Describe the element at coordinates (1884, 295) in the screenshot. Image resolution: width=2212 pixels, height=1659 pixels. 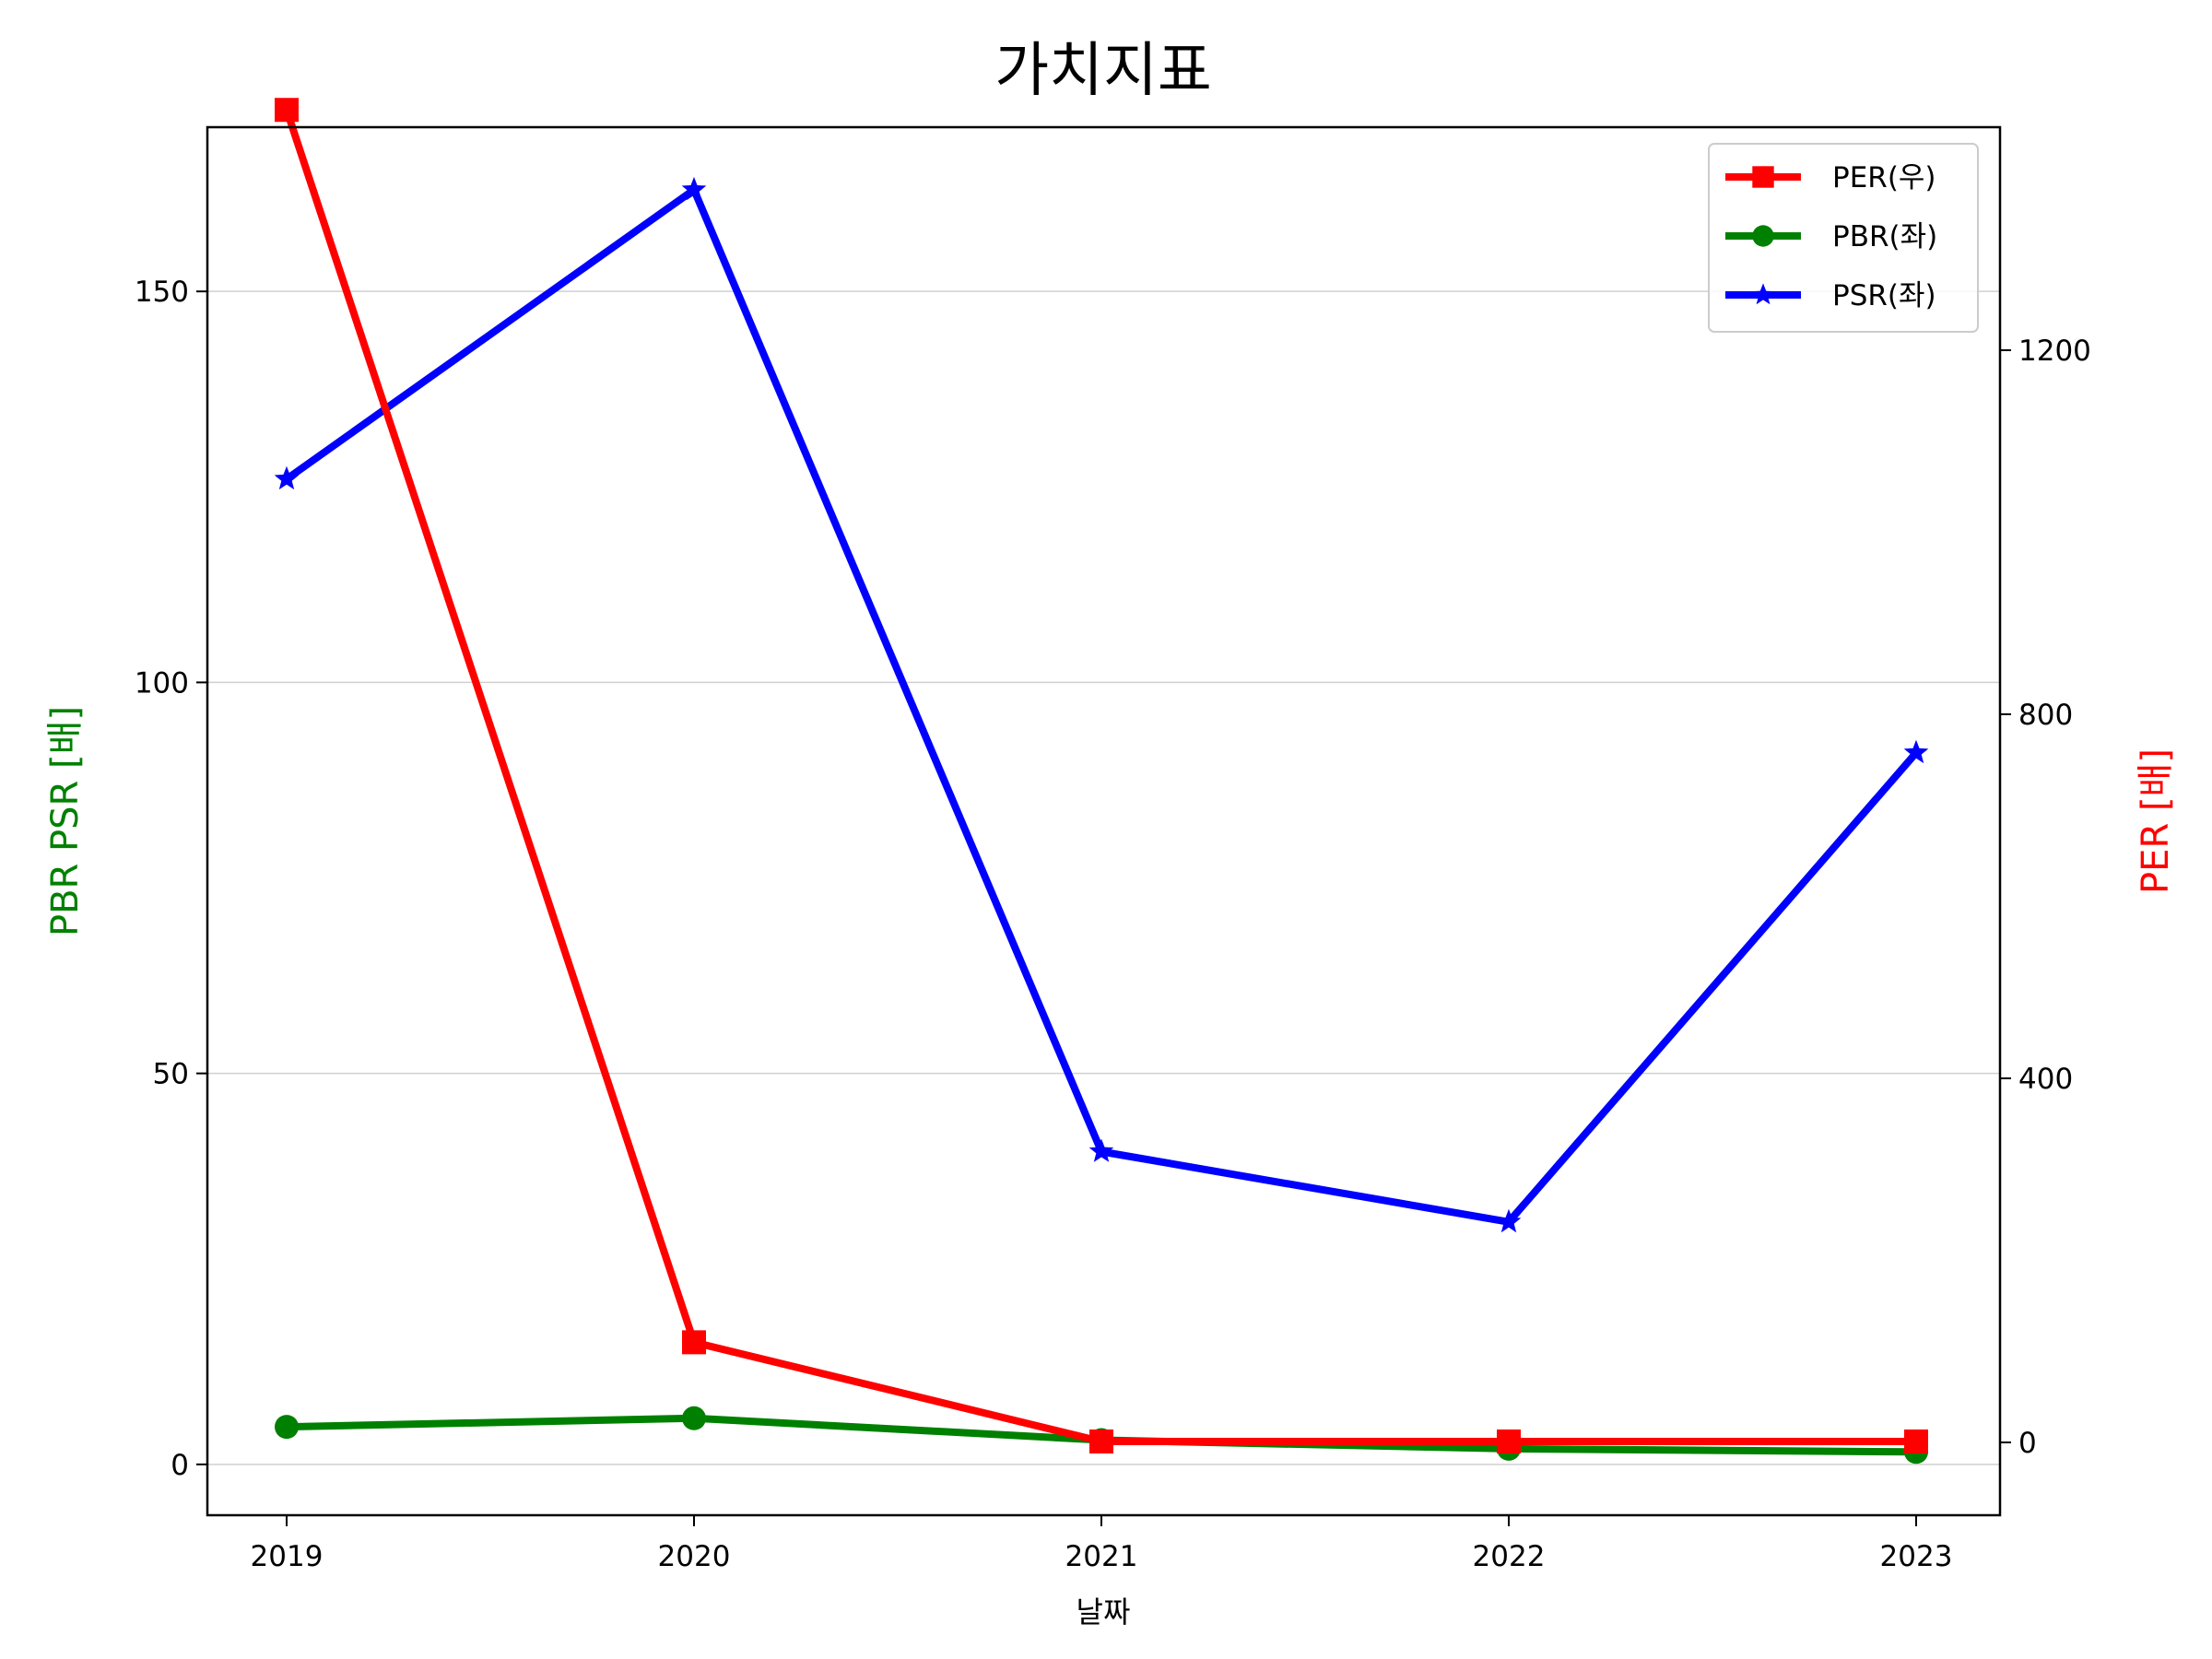
I see `legend-label: PSR(좌)` at that location.